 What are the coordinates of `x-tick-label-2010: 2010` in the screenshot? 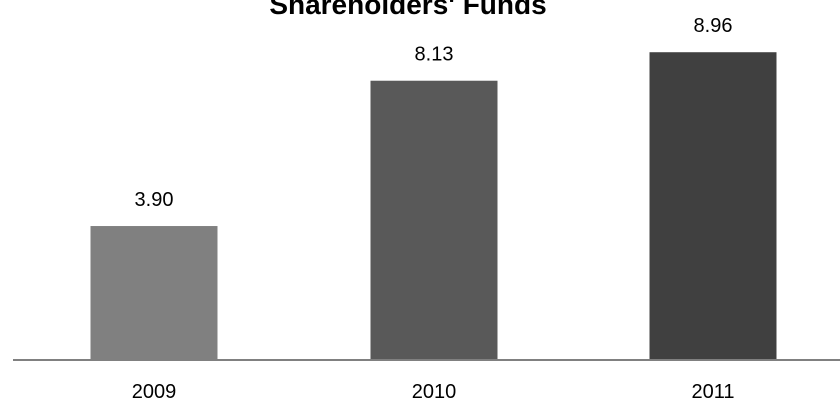 It's located at (434, 392).